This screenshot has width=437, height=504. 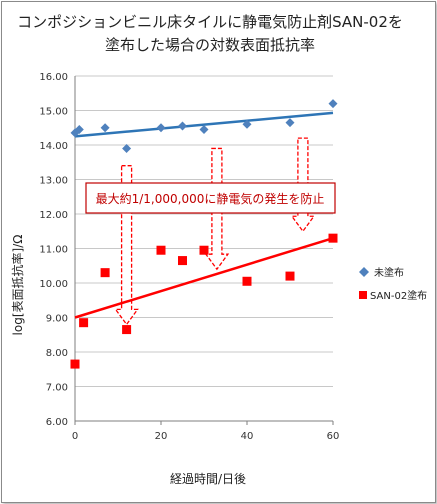 I want to click on x-tick-label: 60, so click(x=333, y=436).